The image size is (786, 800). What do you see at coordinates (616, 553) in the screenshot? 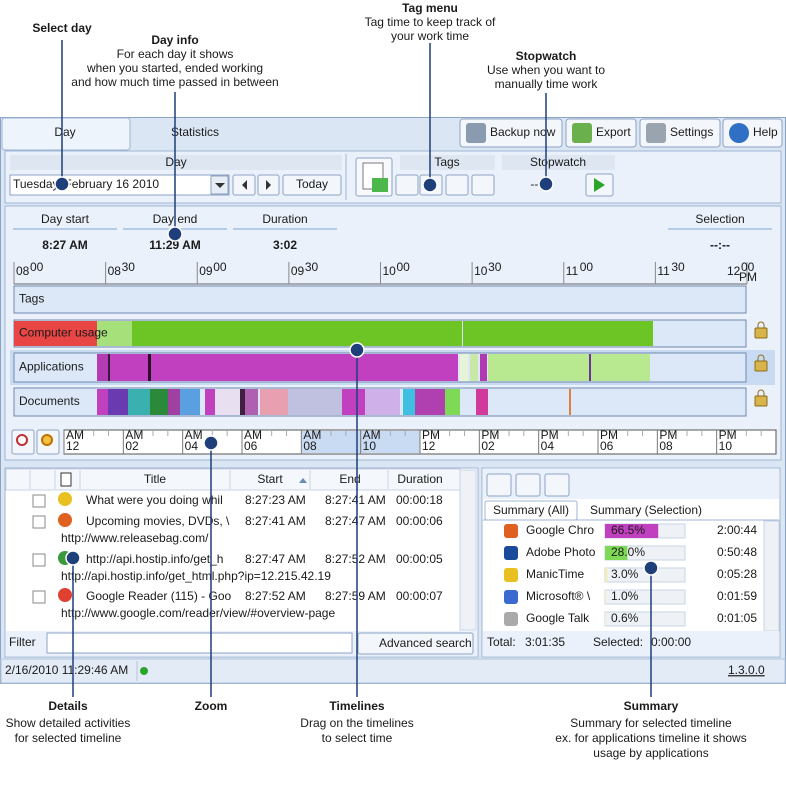
I see `percent-bar` at bounding box center [616, 553].